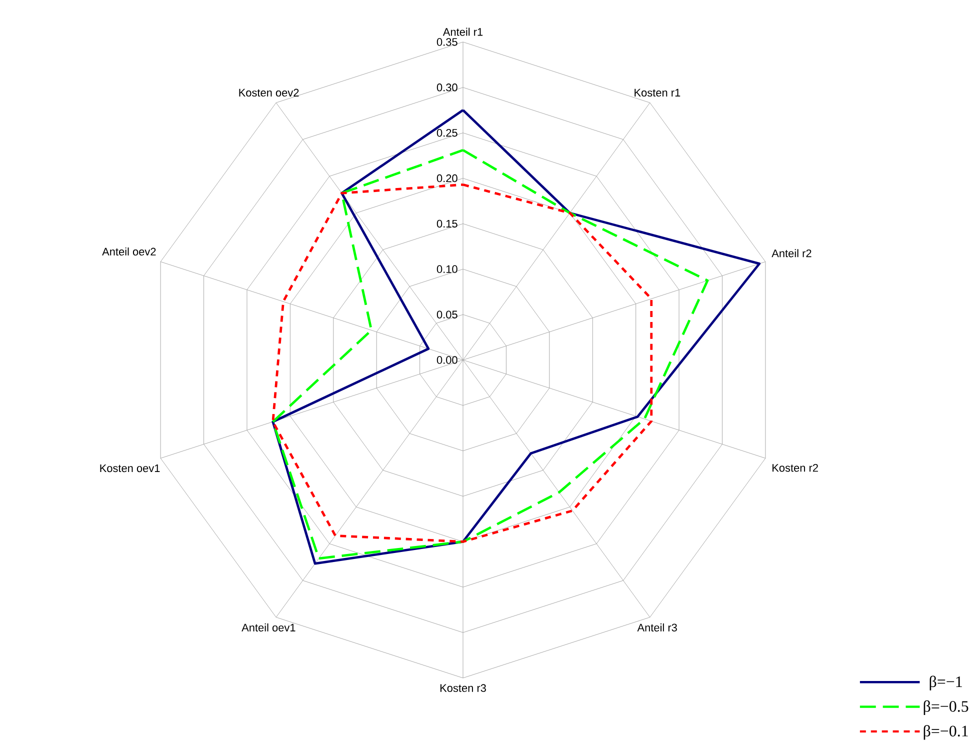 The width and height of the screenshot is (973, 742). I want to click on spoke-label: Anteil r2, so click(792, 253).